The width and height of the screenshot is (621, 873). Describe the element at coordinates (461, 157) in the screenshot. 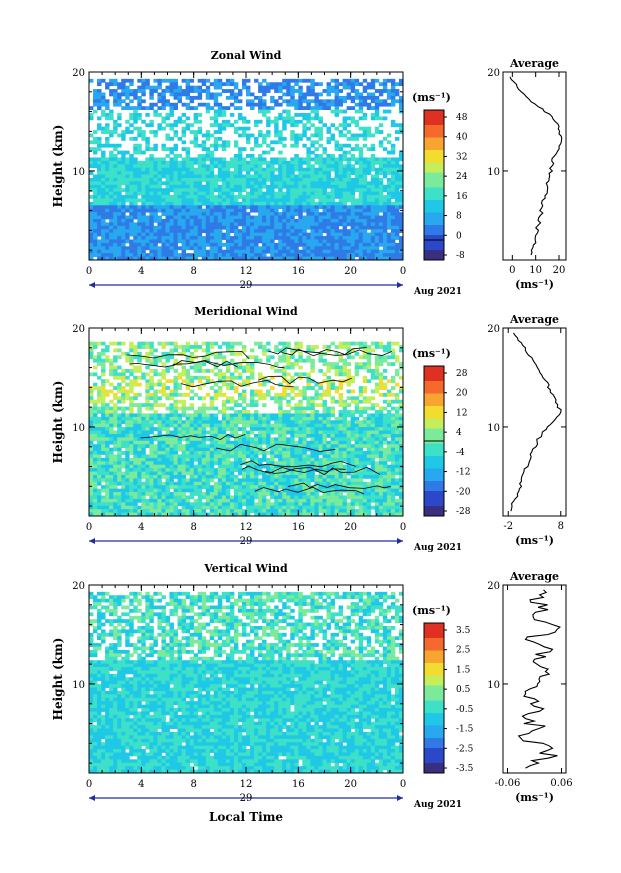

I see `colorbar-label: 32` at that location.